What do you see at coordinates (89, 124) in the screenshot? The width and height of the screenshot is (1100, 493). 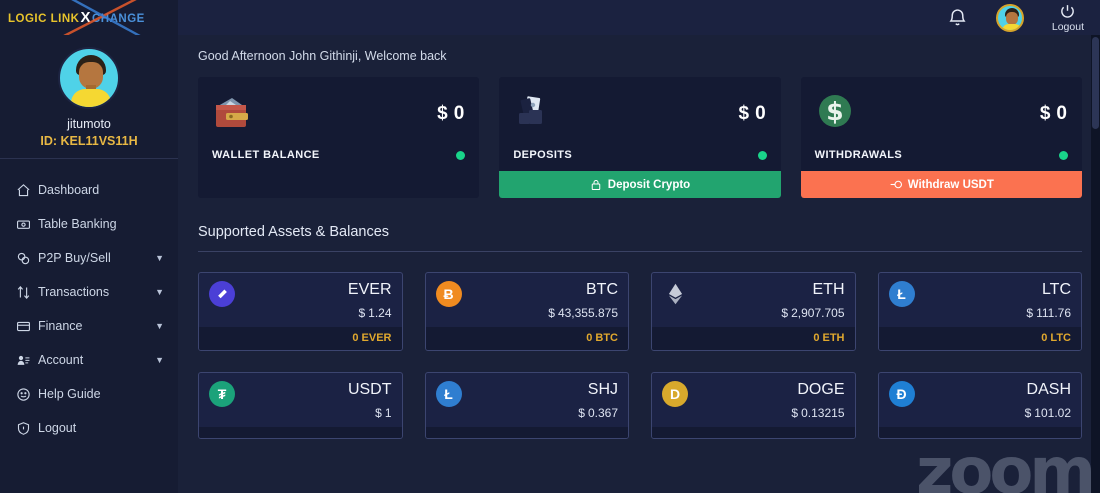 I see `profile-username: jitumoto` at bounding box center [89, 124].